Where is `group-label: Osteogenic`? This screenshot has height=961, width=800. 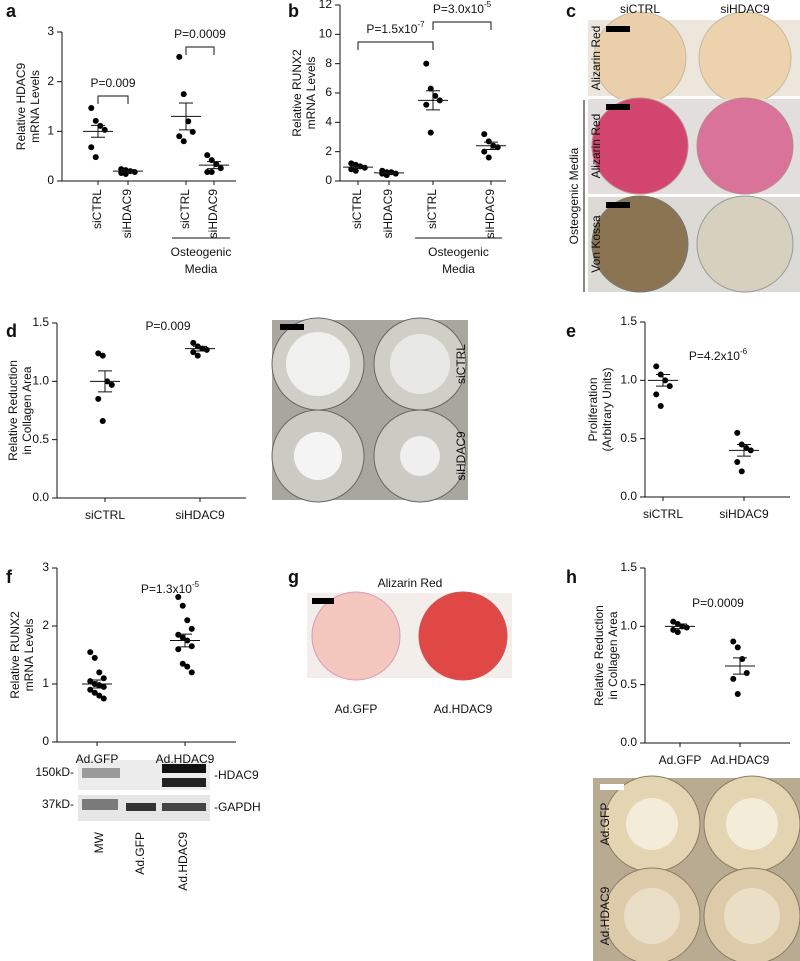 group-label: Osteogenic is located at coordinates (201, 252).